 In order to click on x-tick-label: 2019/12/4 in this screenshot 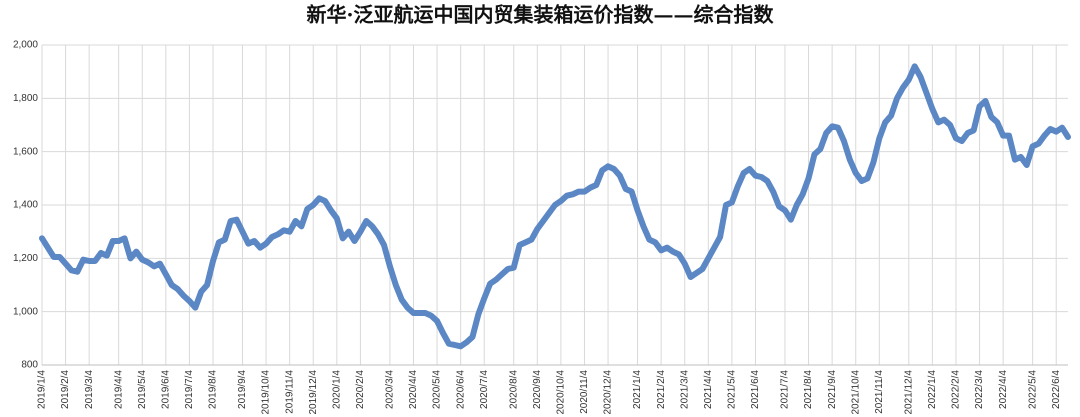, I will do `click(313, 392)`.